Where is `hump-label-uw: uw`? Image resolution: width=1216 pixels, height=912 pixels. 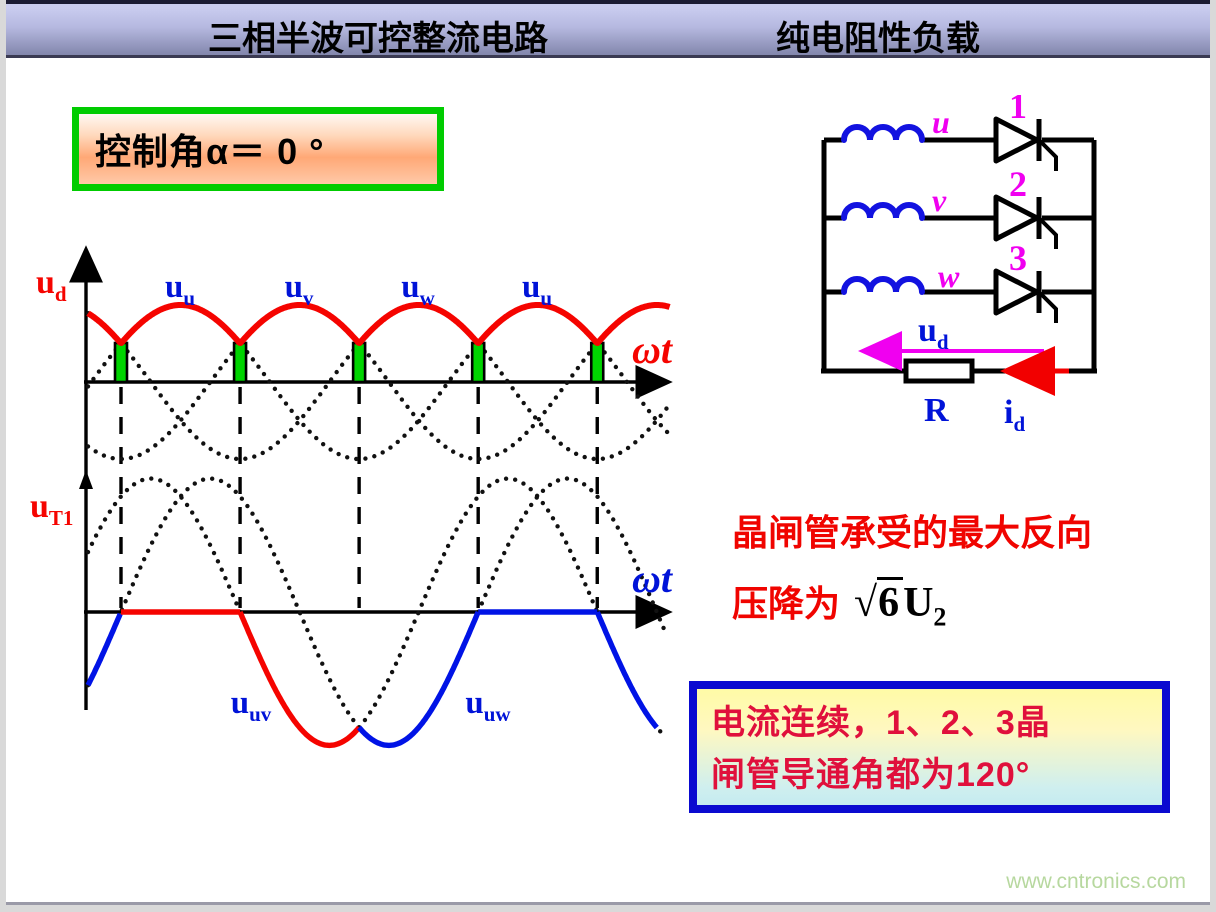 hump-label-uw: uw is located at coordinates (418, 289).